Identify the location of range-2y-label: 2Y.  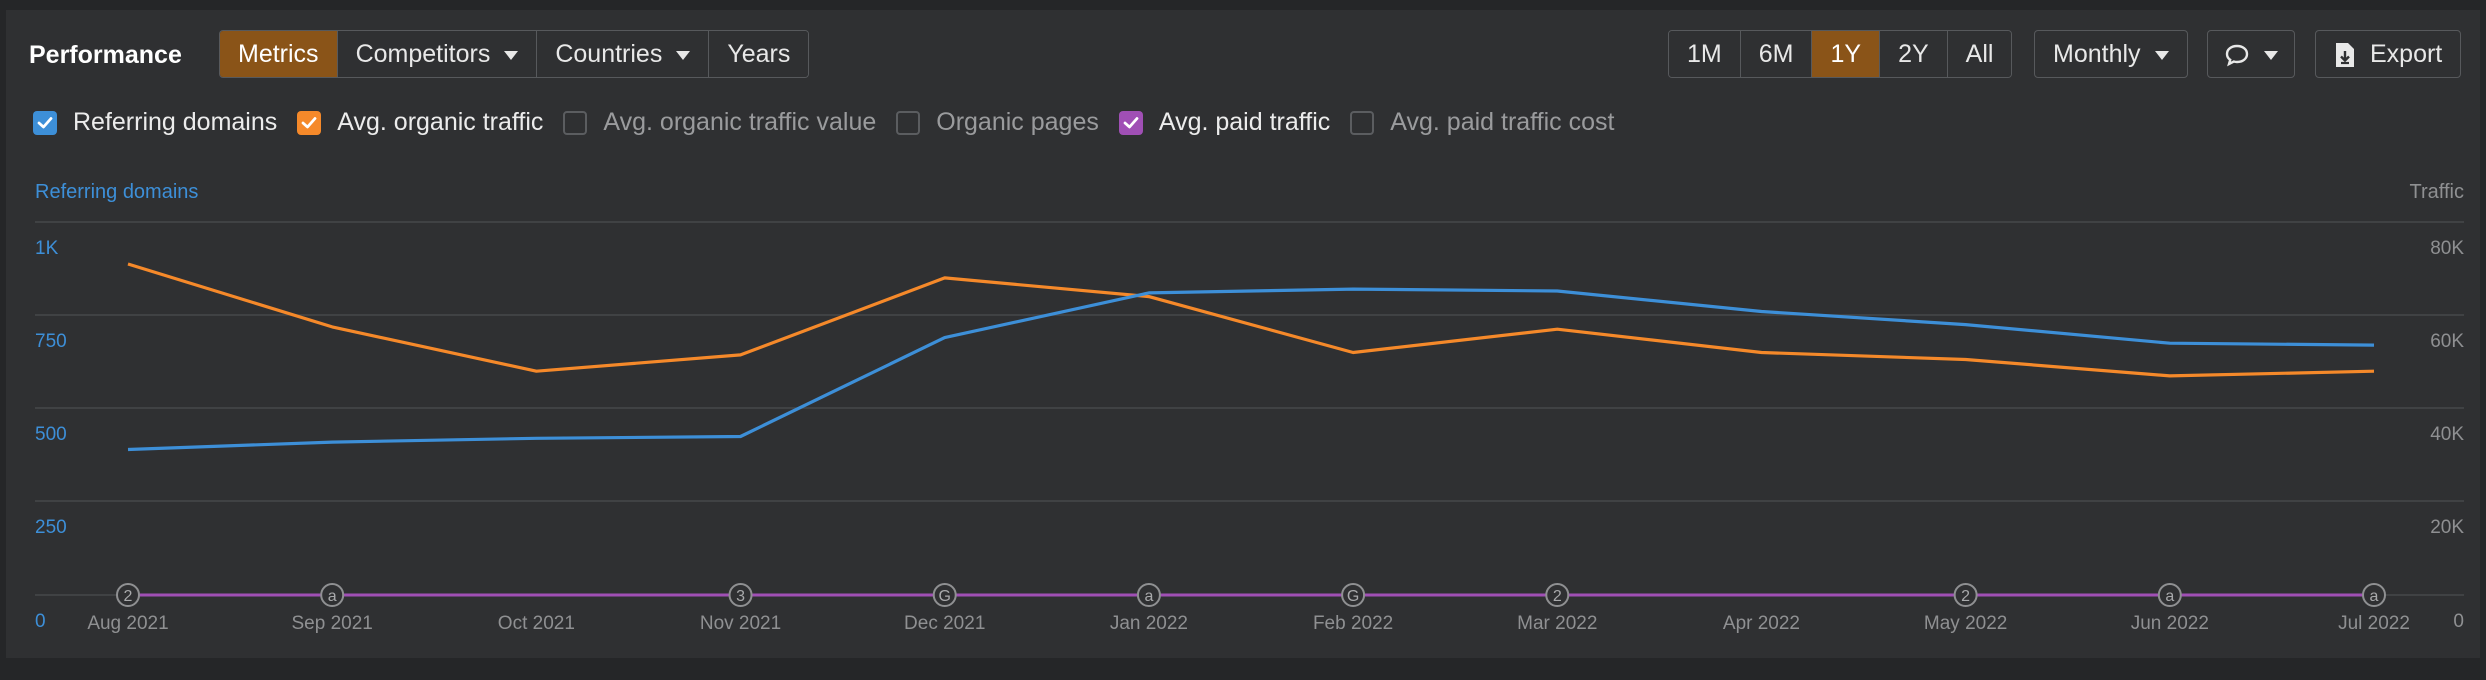
(1913, 54).